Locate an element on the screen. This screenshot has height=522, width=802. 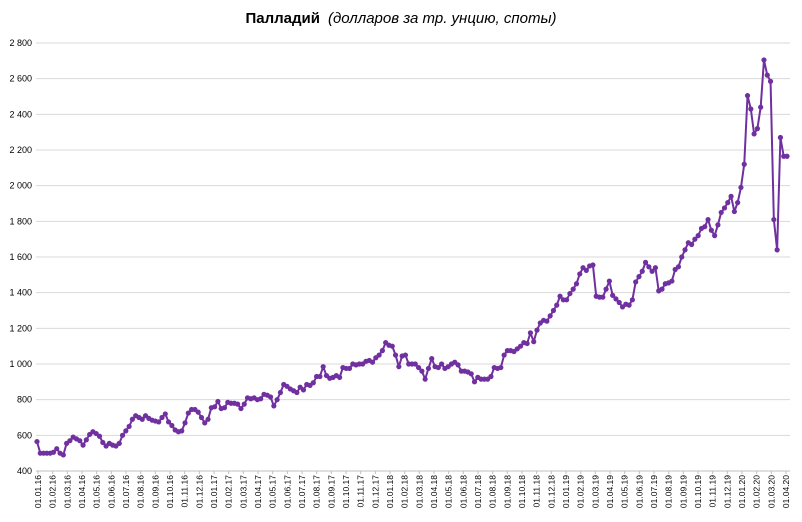
x-tick-label: 01.04.17 is located at coordinates (258, 491).